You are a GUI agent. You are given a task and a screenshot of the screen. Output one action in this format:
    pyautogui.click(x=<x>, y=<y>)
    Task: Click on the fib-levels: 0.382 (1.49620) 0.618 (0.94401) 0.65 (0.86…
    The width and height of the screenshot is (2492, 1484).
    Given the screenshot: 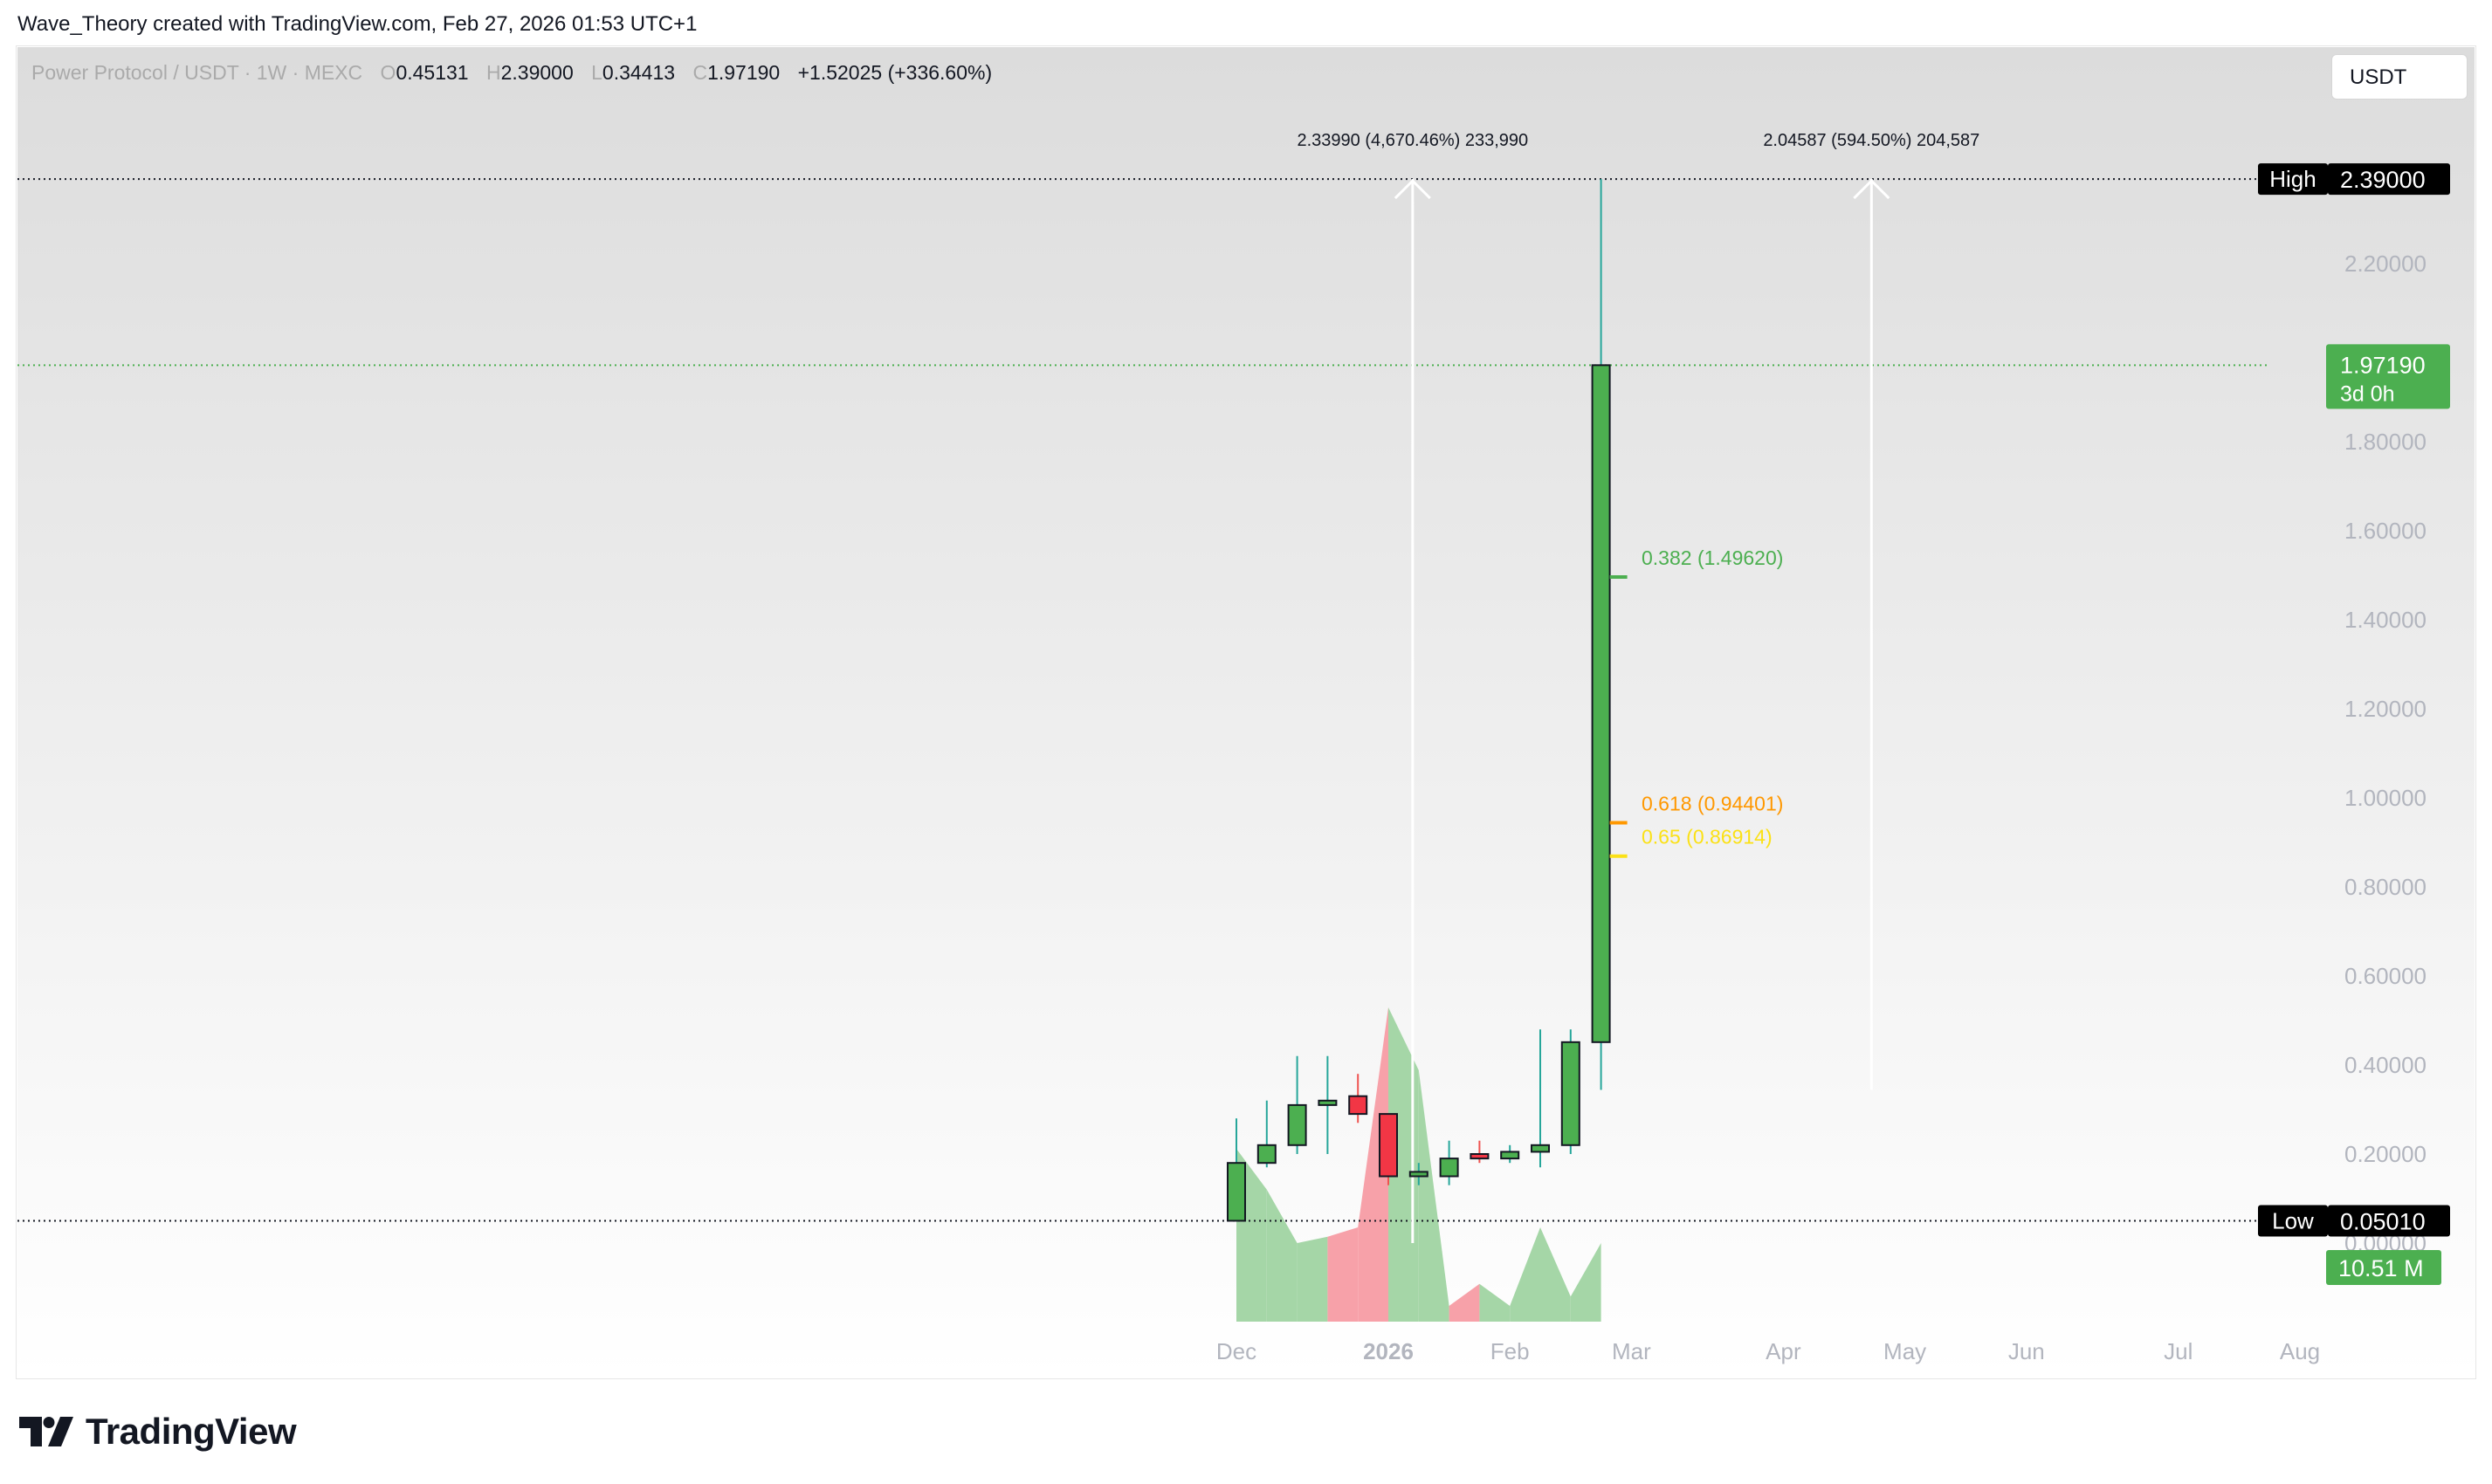 What is the action you would take?
    pyautogui.click(x=1696, y=702)
    